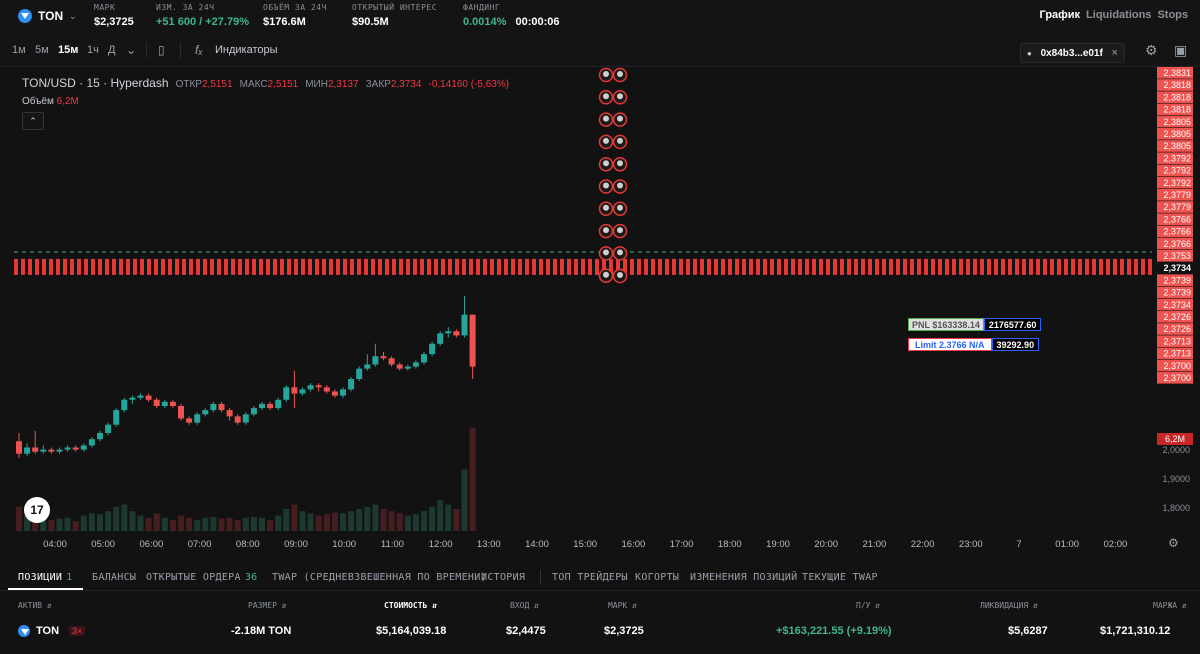 Image resolution: width=1200 pixels, height=654 pixels. I want to click on candle-type-icon: ▯, so click(161, 50).